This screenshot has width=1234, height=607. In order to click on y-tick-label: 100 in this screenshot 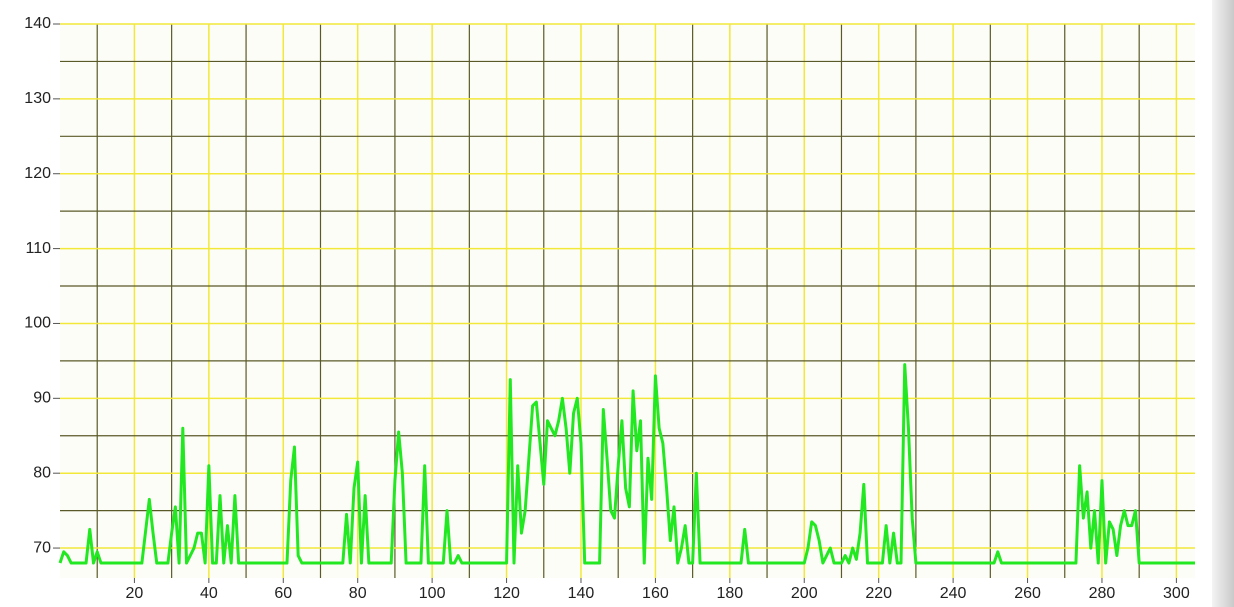, I will do `click(37, 323)`.